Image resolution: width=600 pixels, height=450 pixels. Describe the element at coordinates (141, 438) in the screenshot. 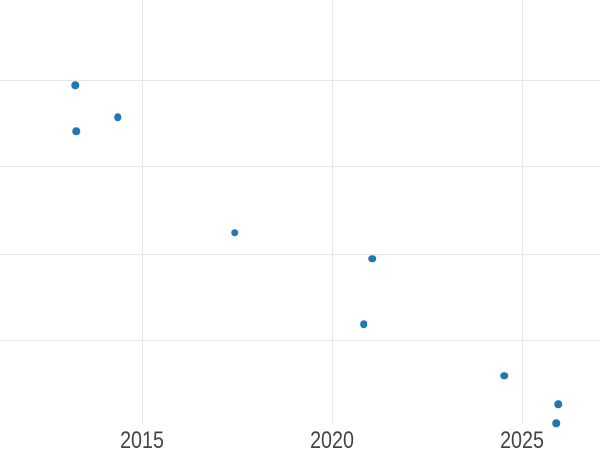

I see `x-tick-label: 2015` at that location.